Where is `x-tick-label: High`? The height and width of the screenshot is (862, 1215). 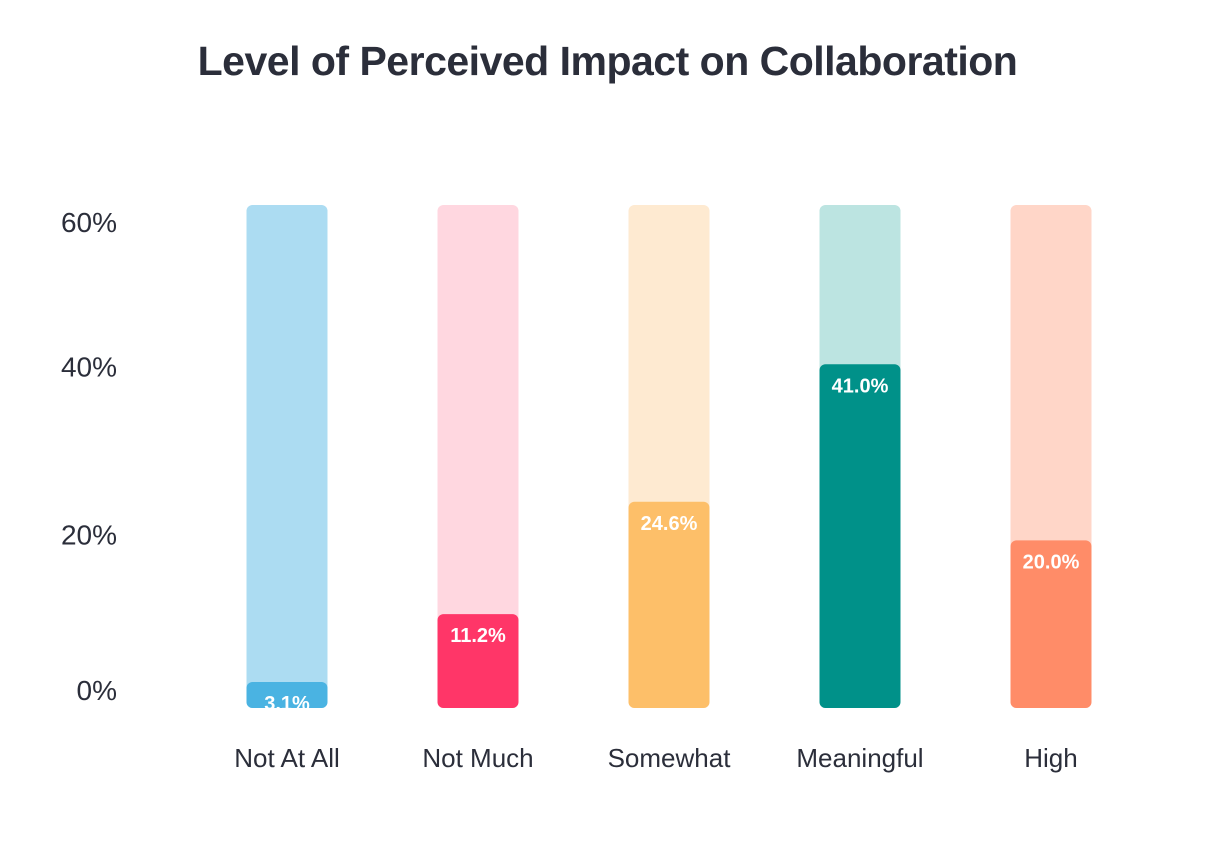 x-tick-label: High is located at coordinates (1050, 758).